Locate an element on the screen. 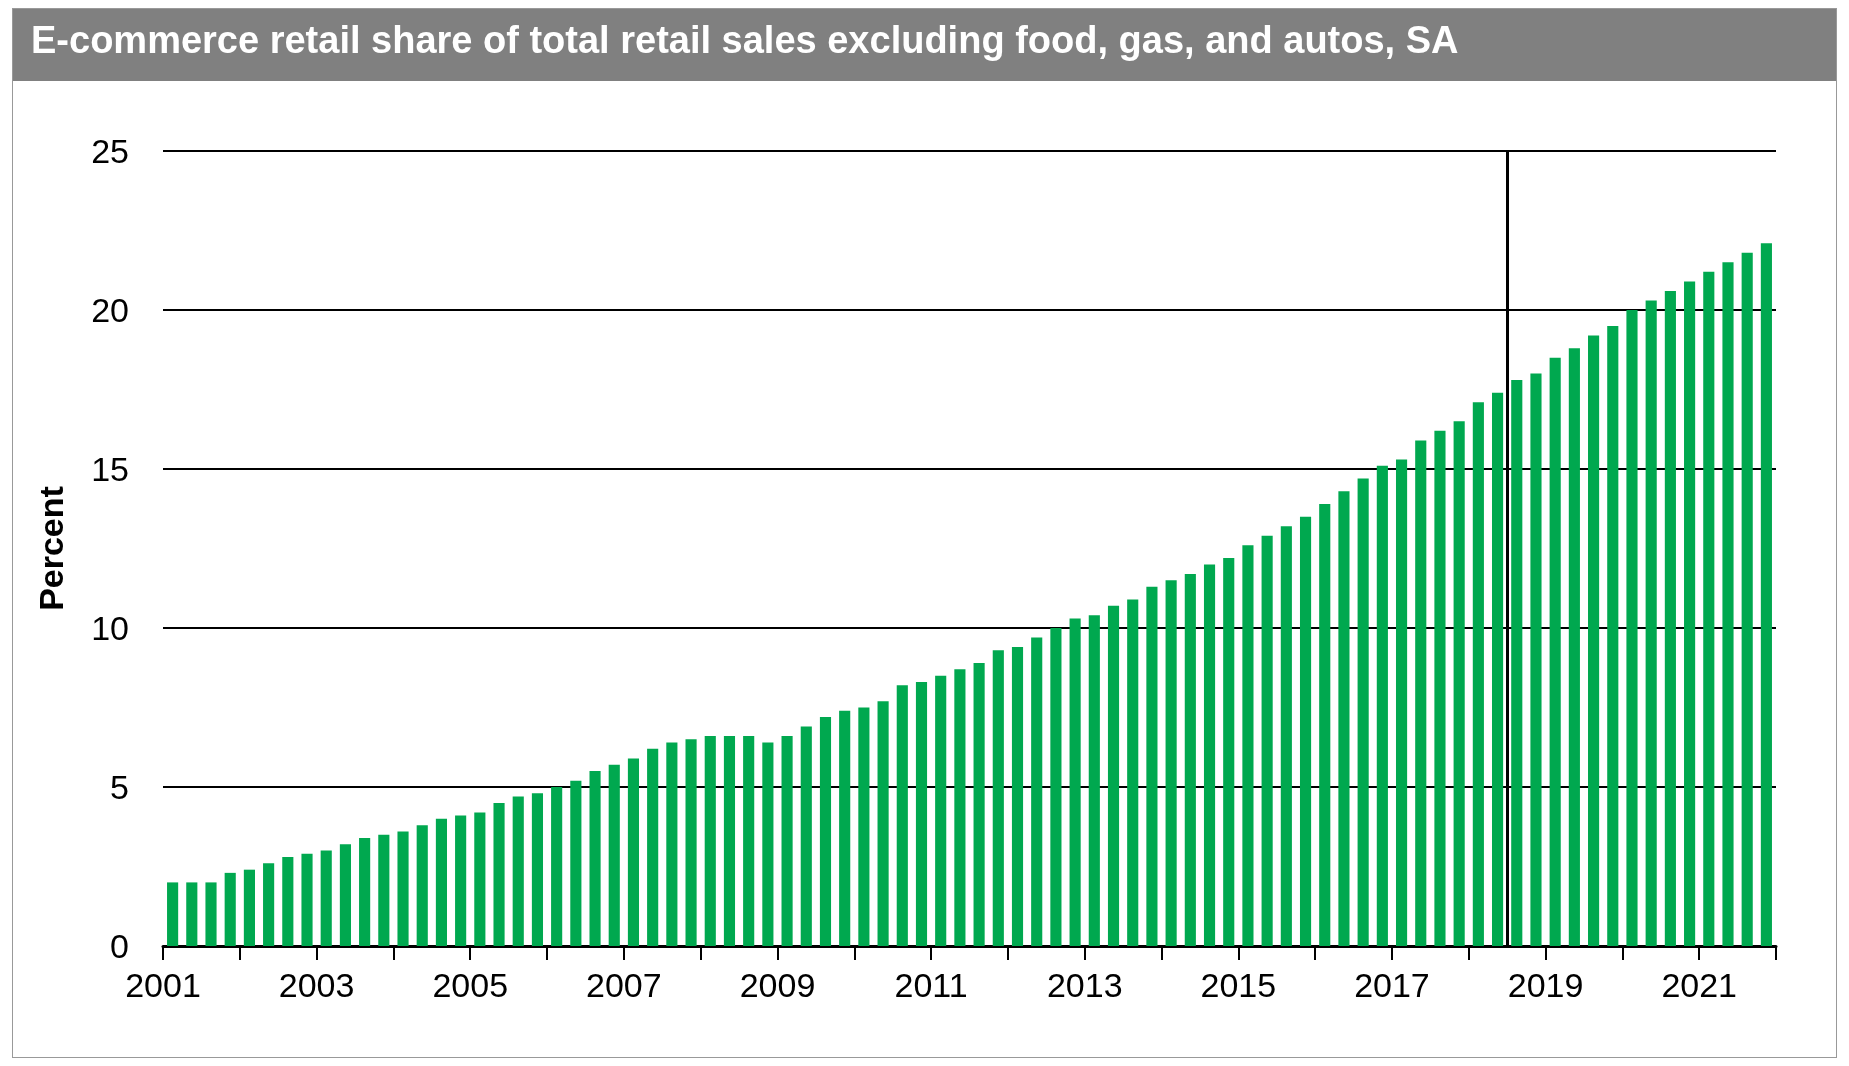 The height and width of the screenshot is (1066, 1849). x-tick-label: 2017 is located at coordinates (1392, 985).